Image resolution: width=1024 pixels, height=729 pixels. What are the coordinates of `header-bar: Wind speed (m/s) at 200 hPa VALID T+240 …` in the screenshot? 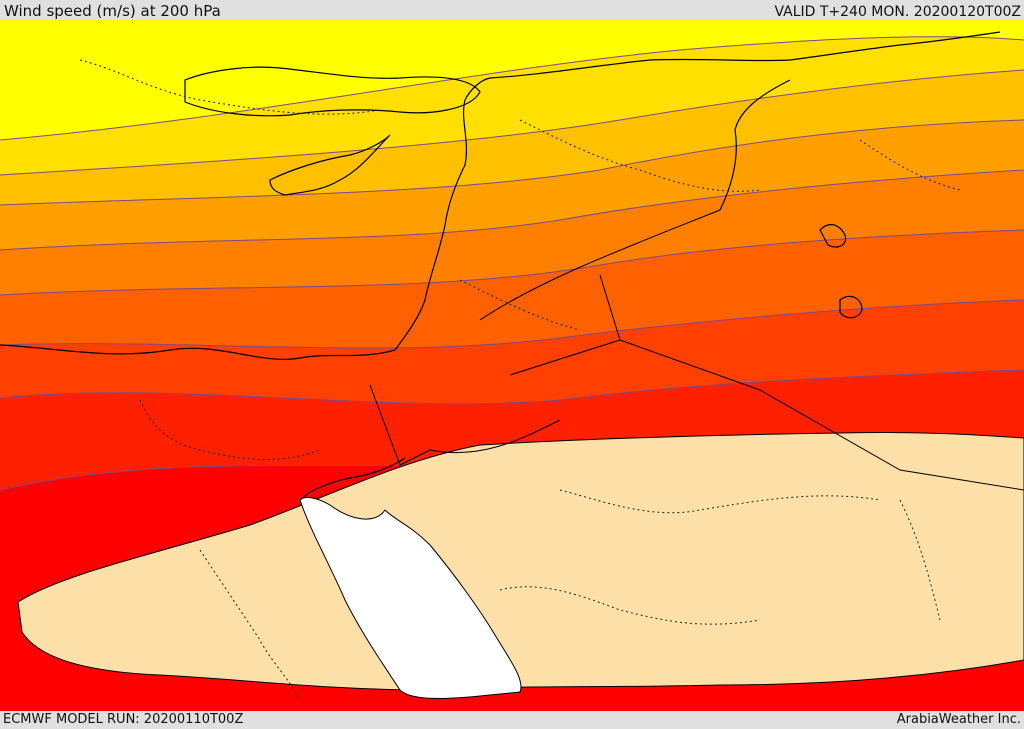 It's located at (512, 10).